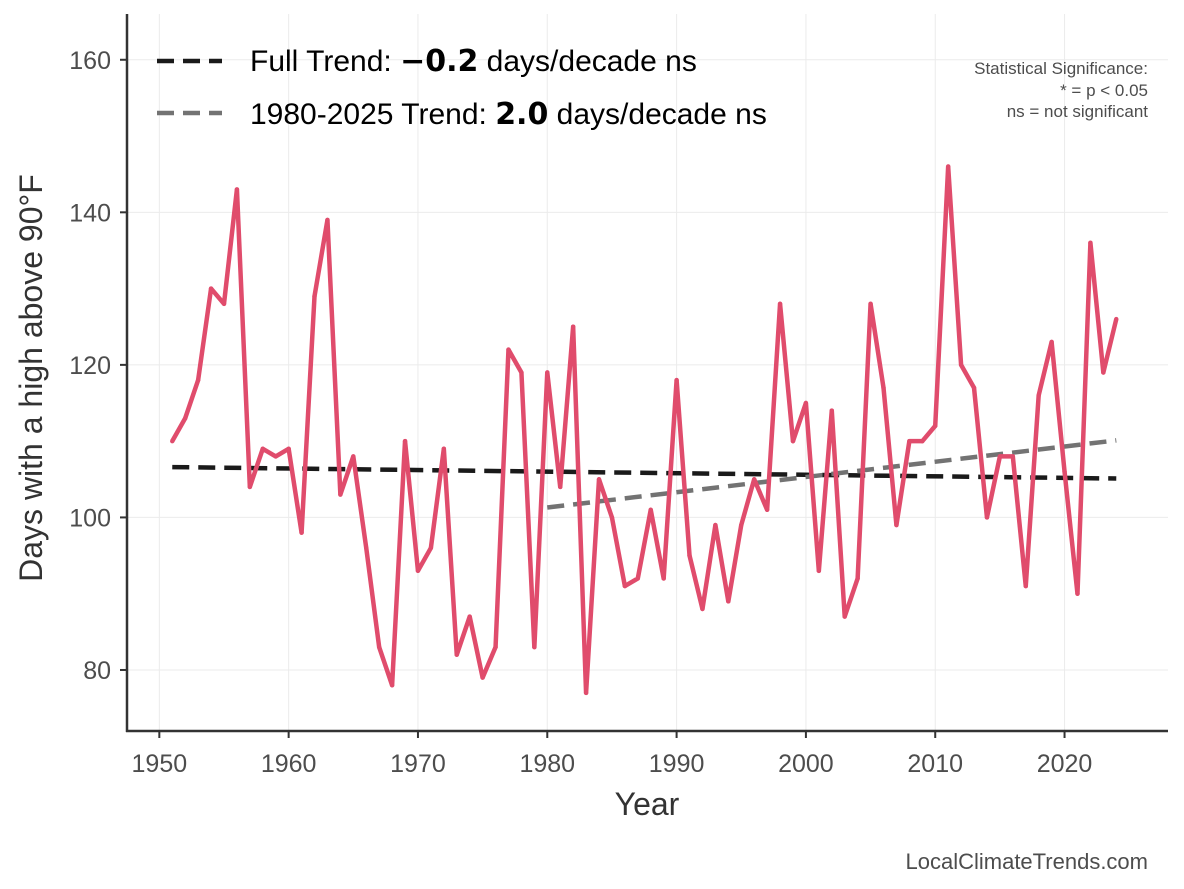  What do you see at coordinates (883, 387) in the screenshot?
I see `data-point-2006` at bounding box center [883, 387].